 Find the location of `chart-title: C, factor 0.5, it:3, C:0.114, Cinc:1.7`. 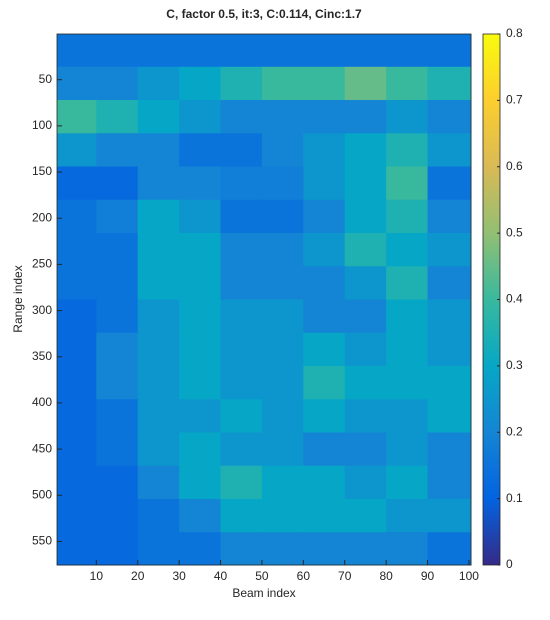

chart-title: C, factor 0.5, it:3, C:0.114, Cinc:1.7 is located at coordinates (264, 14).